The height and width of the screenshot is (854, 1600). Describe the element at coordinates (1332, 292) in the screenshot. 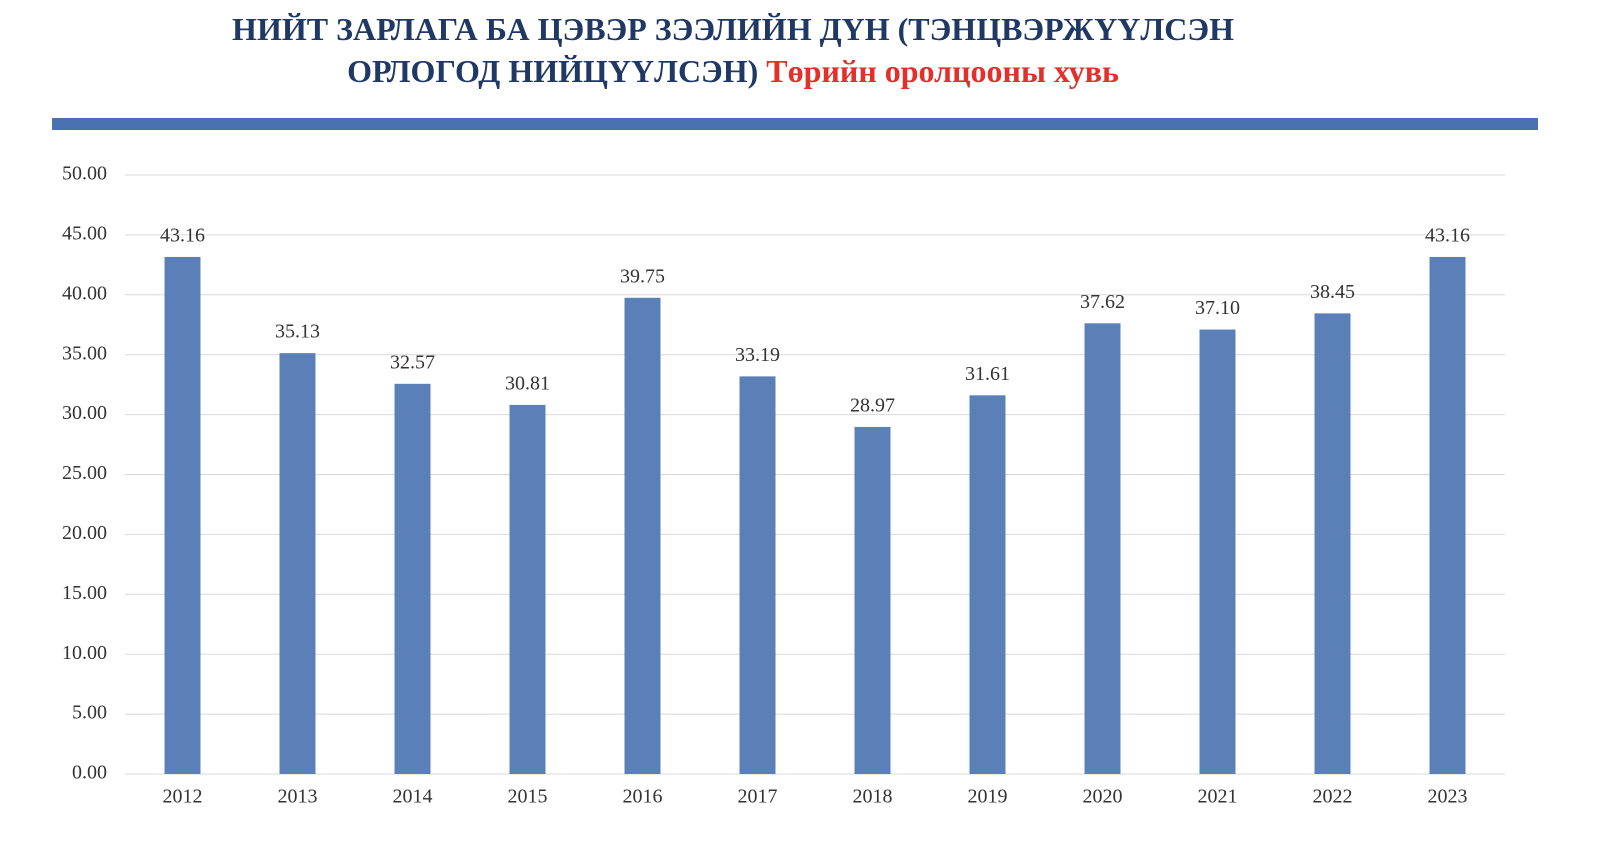

I see `data-label: 38.45` at that location.